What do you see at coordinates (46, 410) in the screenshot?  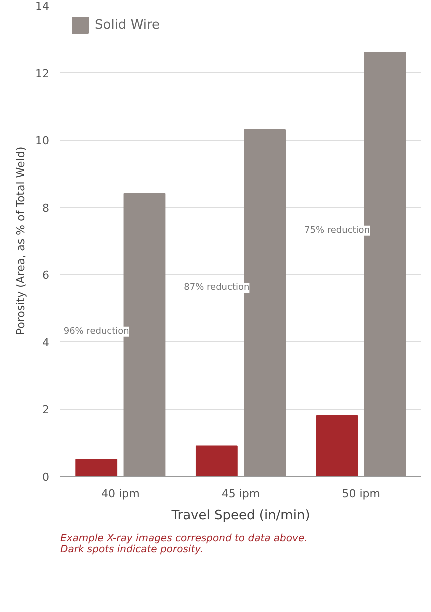 I see `y-tick-label: 2` at bounding box center [46, 410].